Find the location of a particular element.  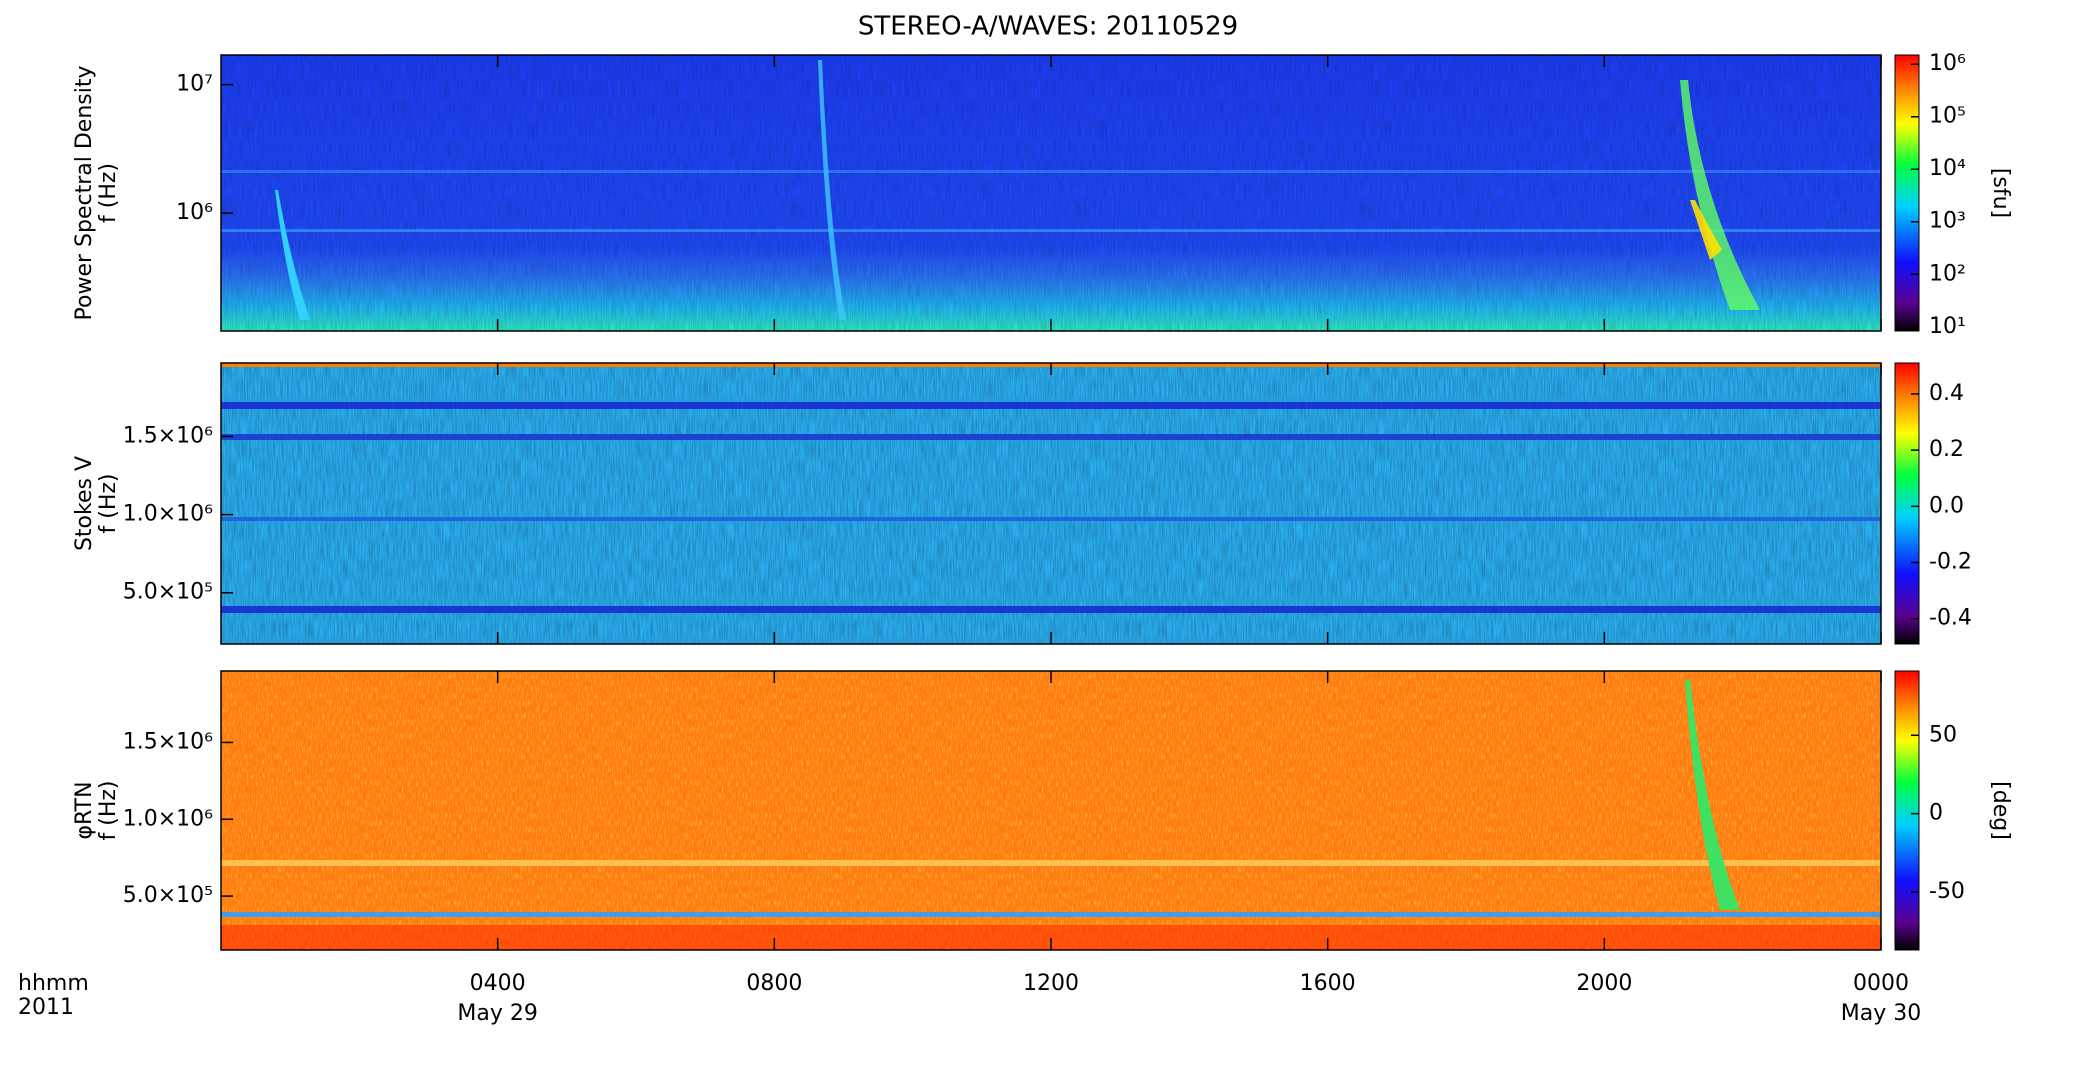

colorbar-tick-label: 0.2 is located at coordinates (1946, 449).